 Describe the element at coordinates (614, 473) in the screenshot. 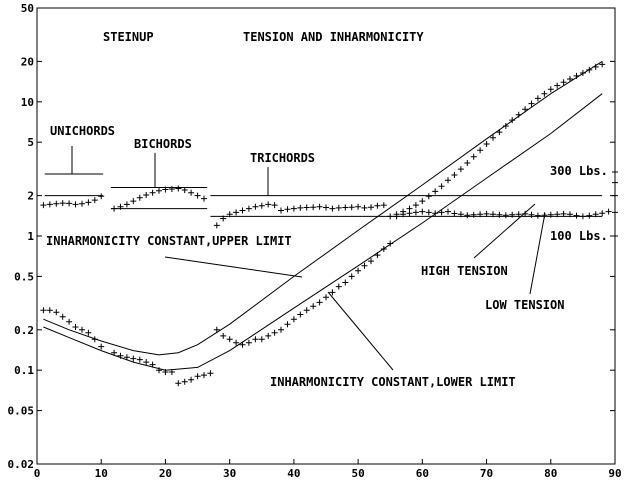

I see `x-tick-label: 90` at that location.